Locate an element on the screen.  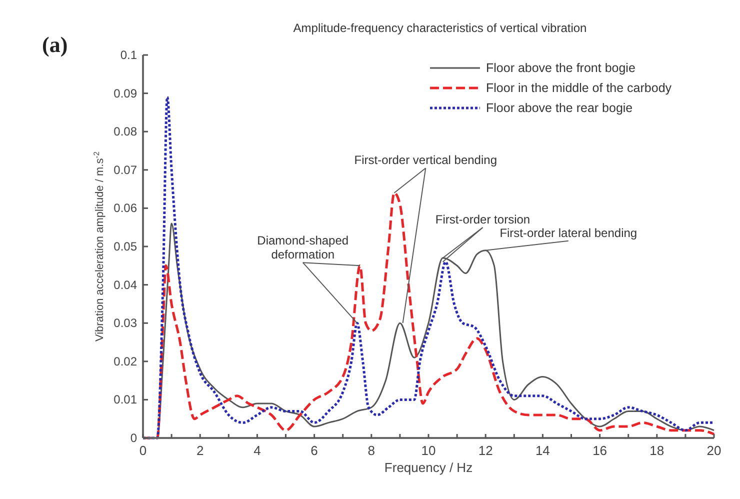
x-tick-label: 12 is located at coordinates (485, 450).